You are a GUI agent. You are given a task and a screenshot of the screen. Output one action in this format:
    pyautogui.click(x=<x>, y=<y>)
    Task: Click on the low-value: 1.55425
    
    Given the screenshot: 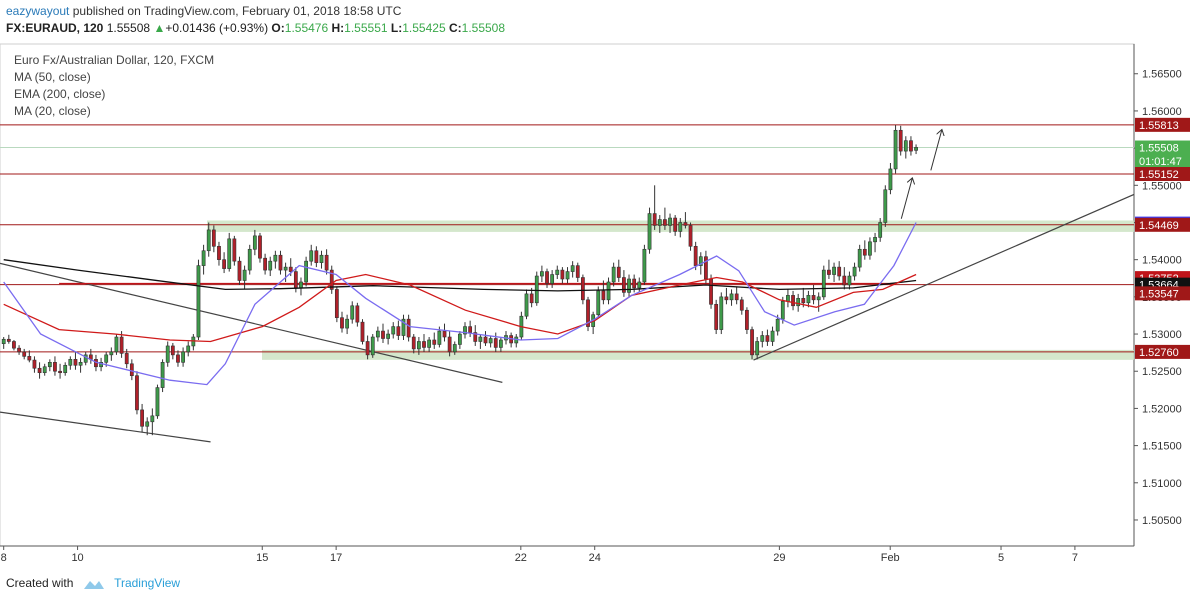 What is the action you would take?
    pyautogui.click(x=424, y=28)
    